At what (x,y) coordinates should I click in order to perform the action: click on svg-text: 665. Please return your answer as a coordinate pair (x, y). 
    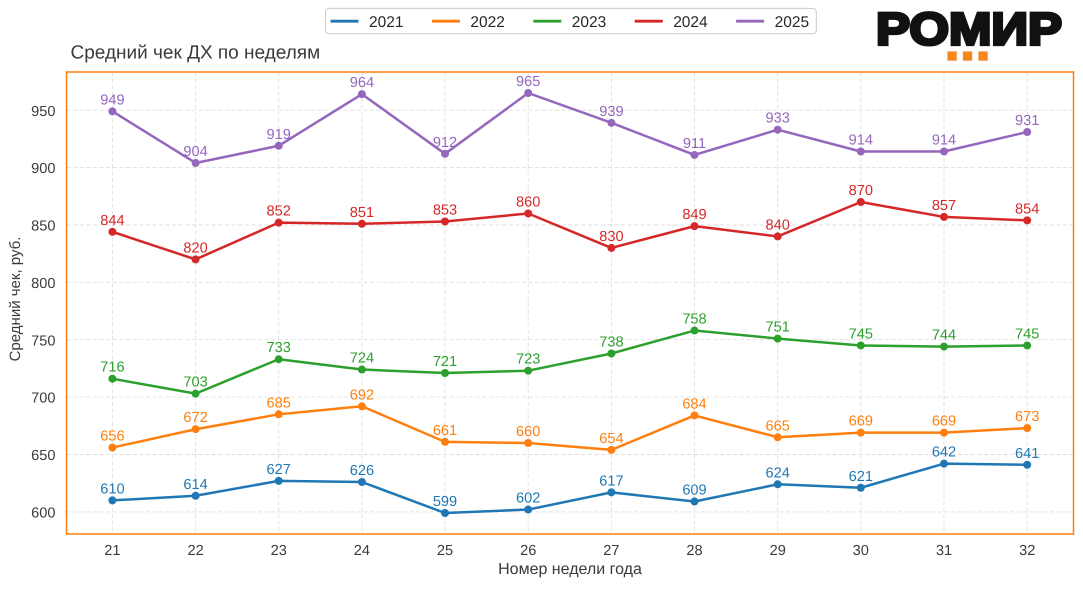
    Looking at the image, I should click on (778, 426).